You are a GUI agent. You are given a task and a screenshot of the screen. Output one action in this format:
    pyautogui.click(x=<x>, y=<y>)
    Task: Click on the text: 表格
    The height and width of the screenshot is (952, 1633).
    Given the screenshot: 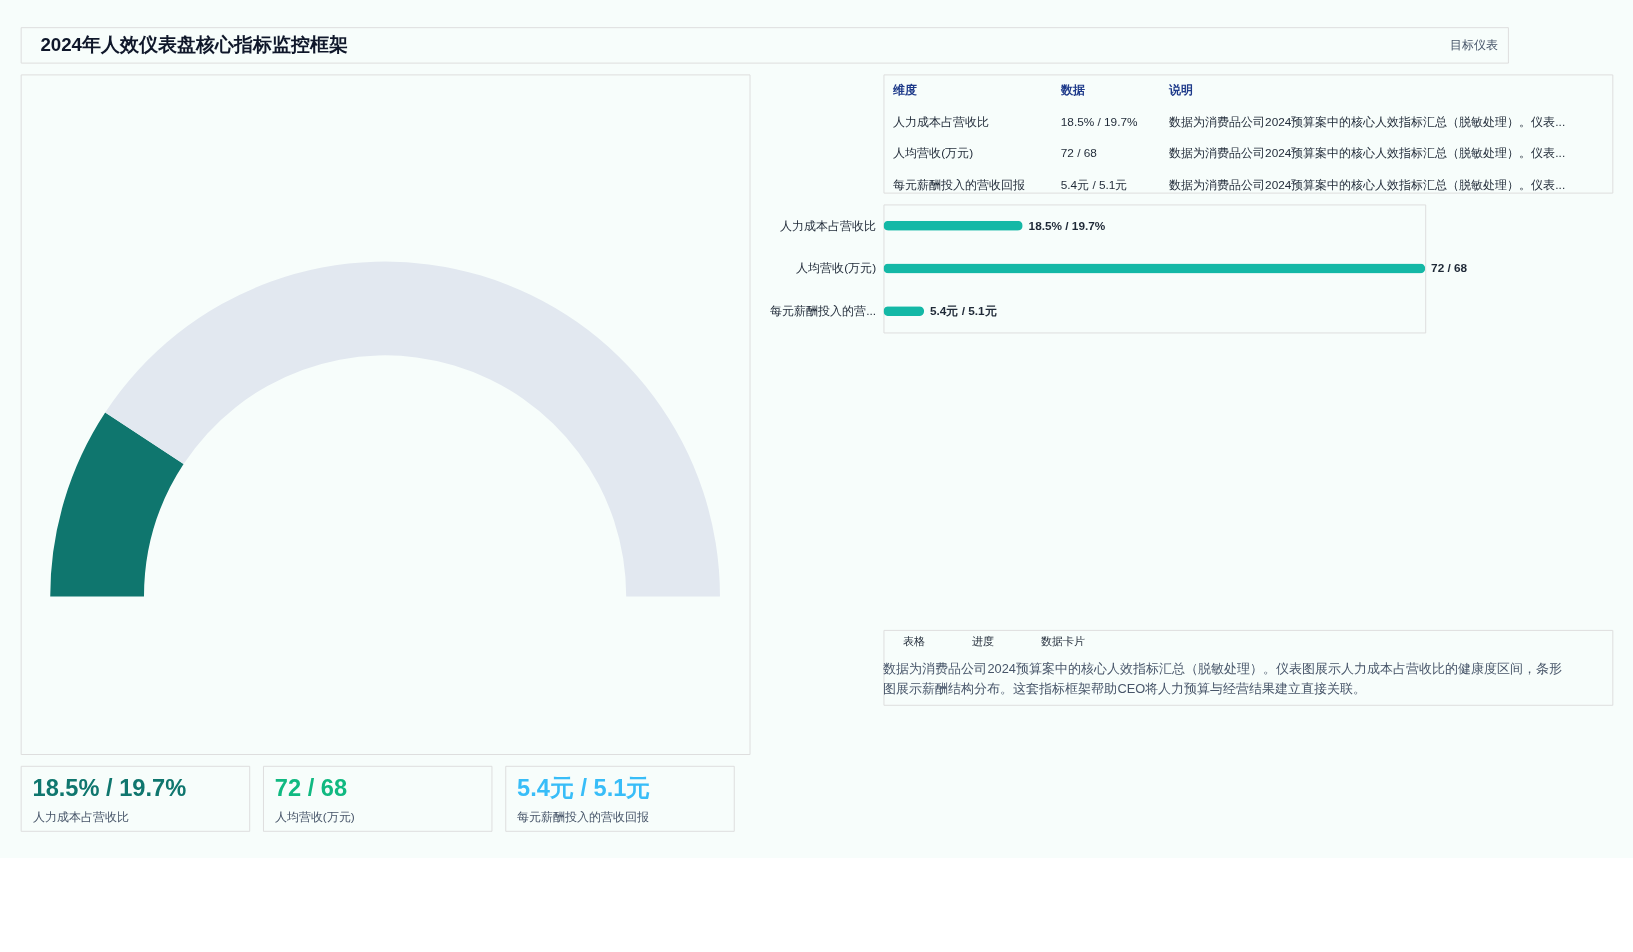 What is the action you would take?
    pyautogui.click(x=914, y=640)
    